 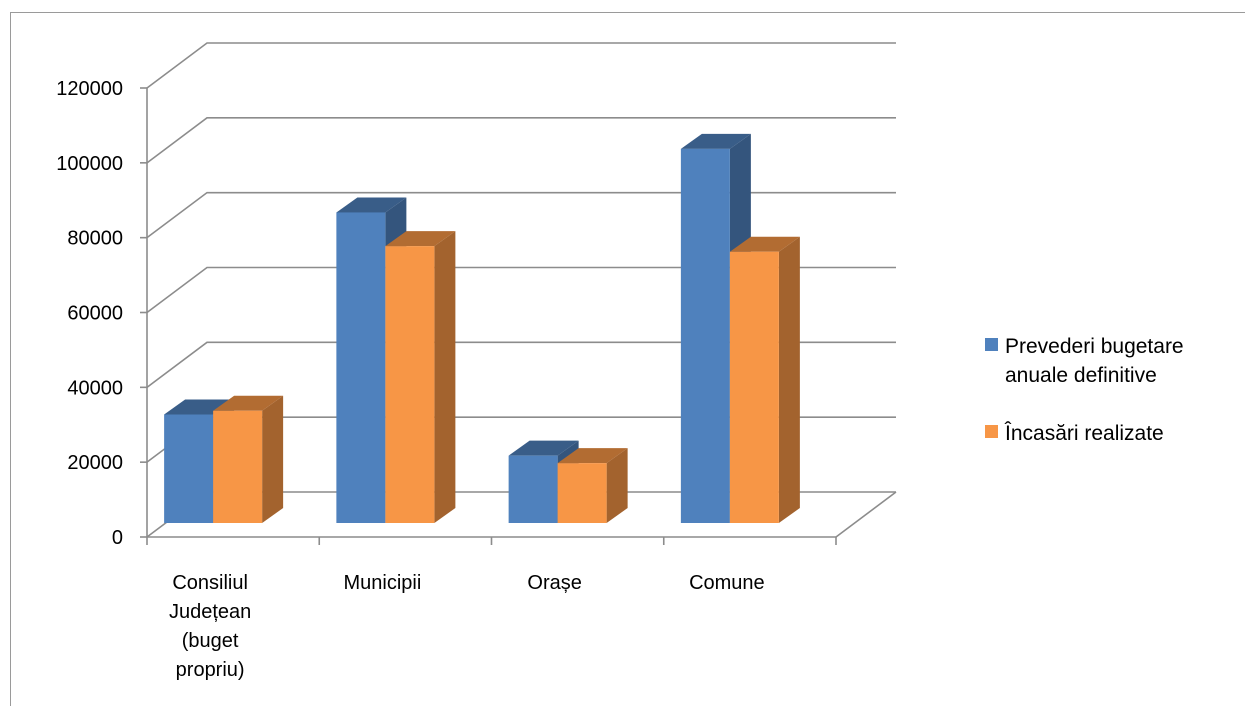 I want to click on x-category-label-line: (buget, so click(x=210, y=641).